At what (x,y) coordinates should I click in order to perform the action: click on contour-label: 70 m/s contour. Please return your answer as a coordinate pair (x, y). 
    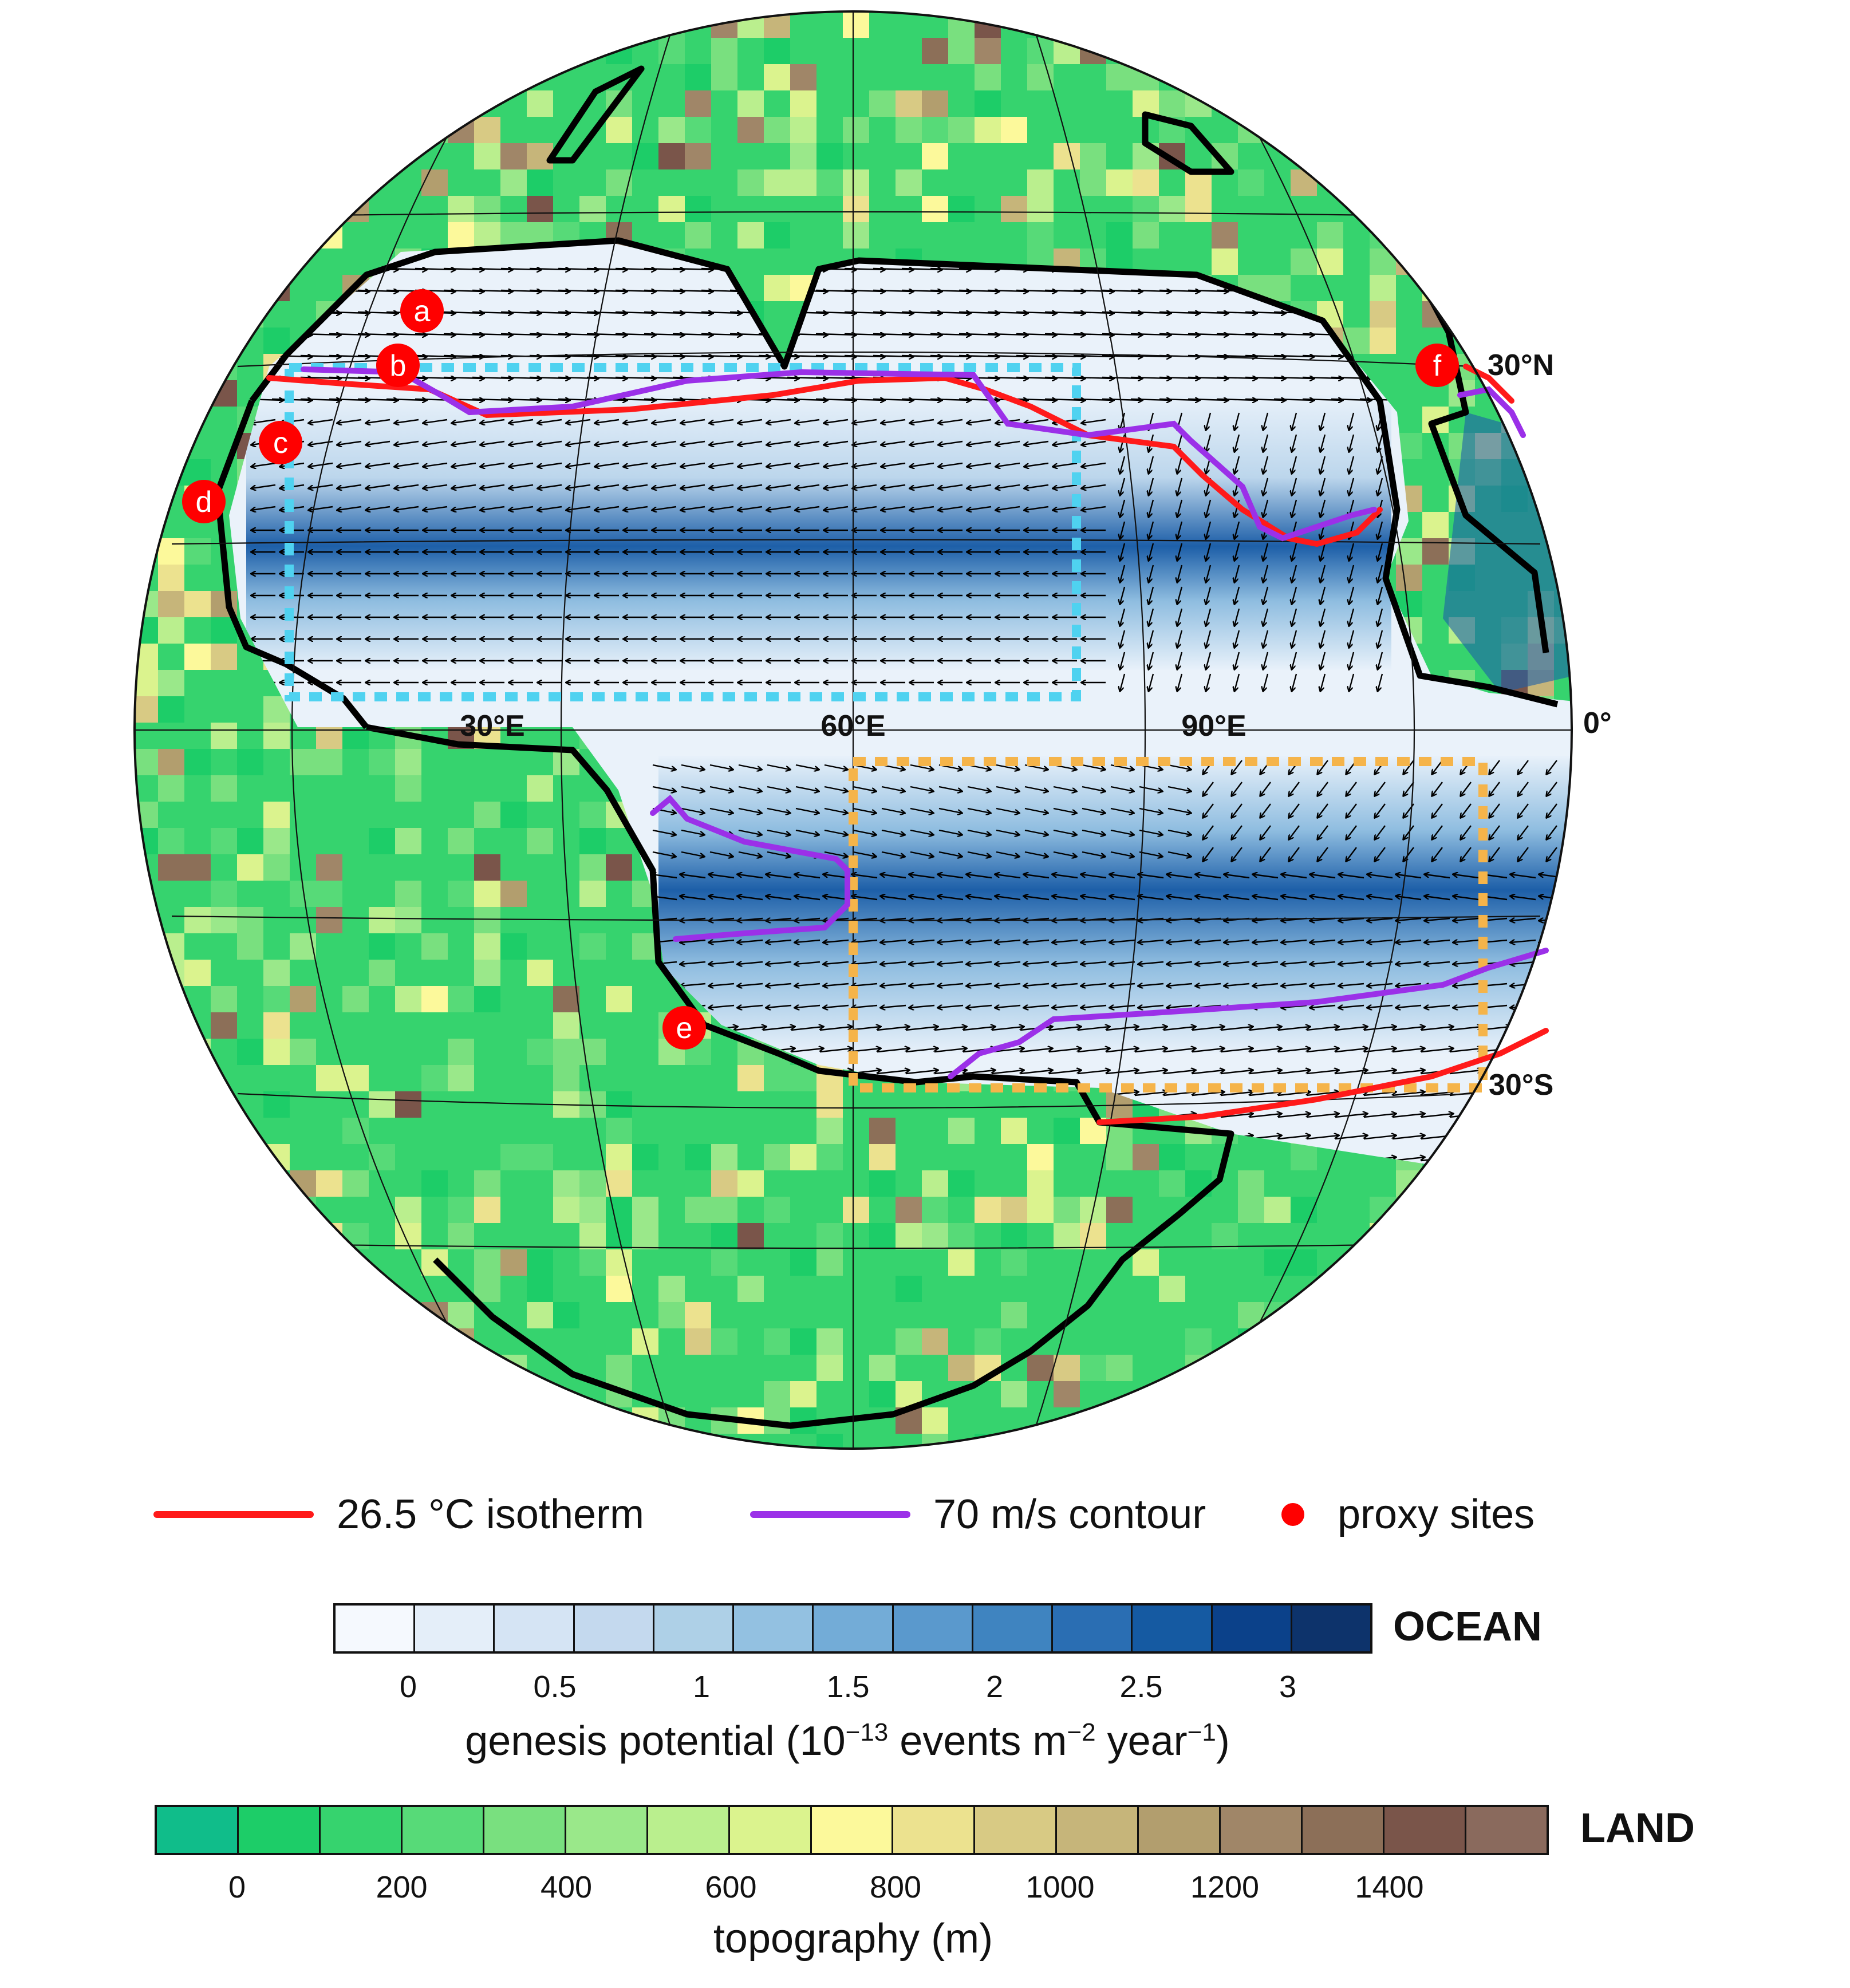
    Looking at the image, I should click on (1069, 1514).